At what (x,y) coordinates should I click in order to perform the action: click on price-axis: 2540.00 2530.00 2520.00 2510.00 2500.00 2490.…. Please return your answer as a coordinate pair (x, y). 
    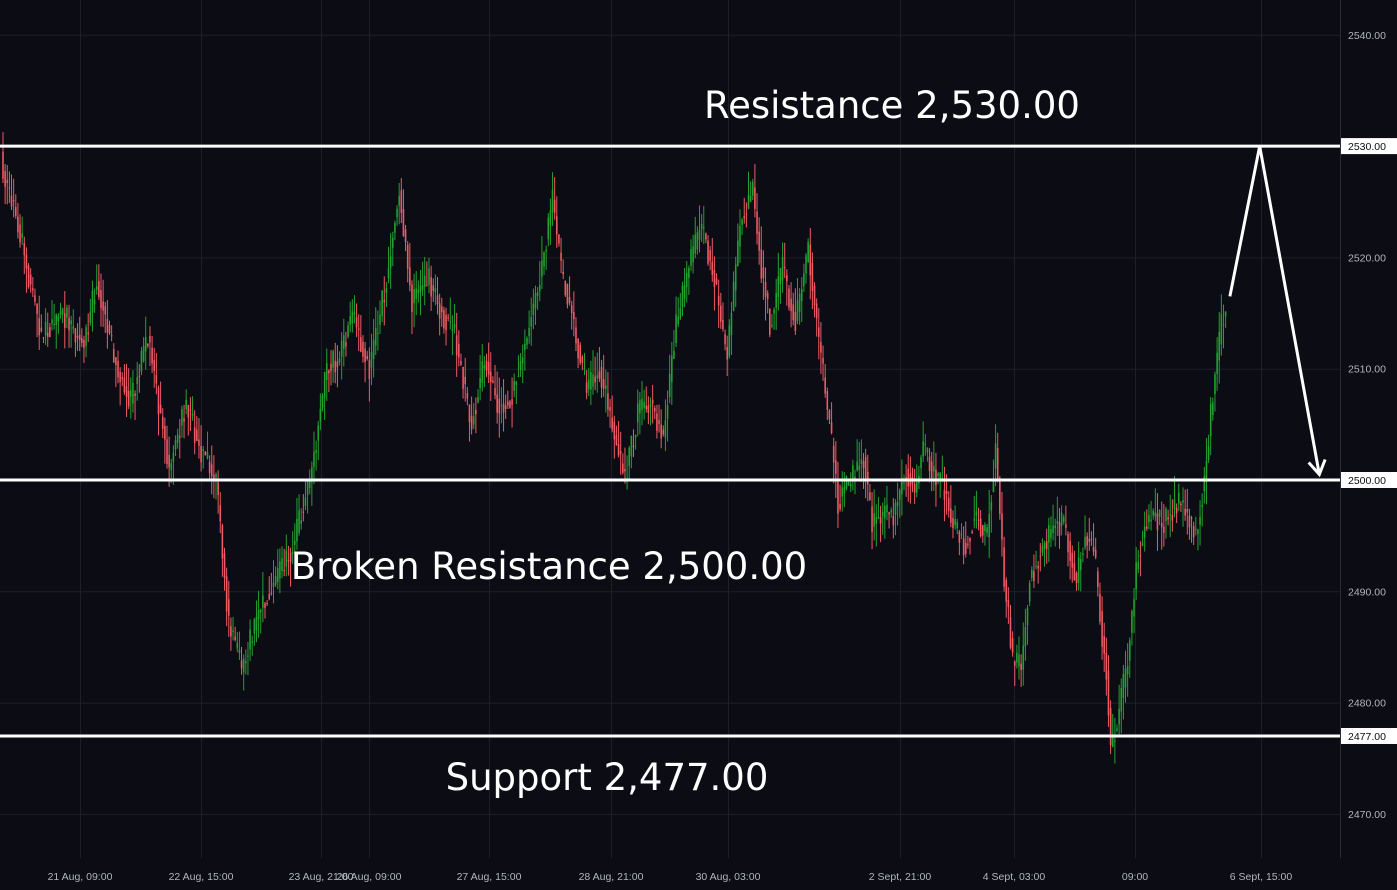
    Looking at the image, I should click on (1369, 425).